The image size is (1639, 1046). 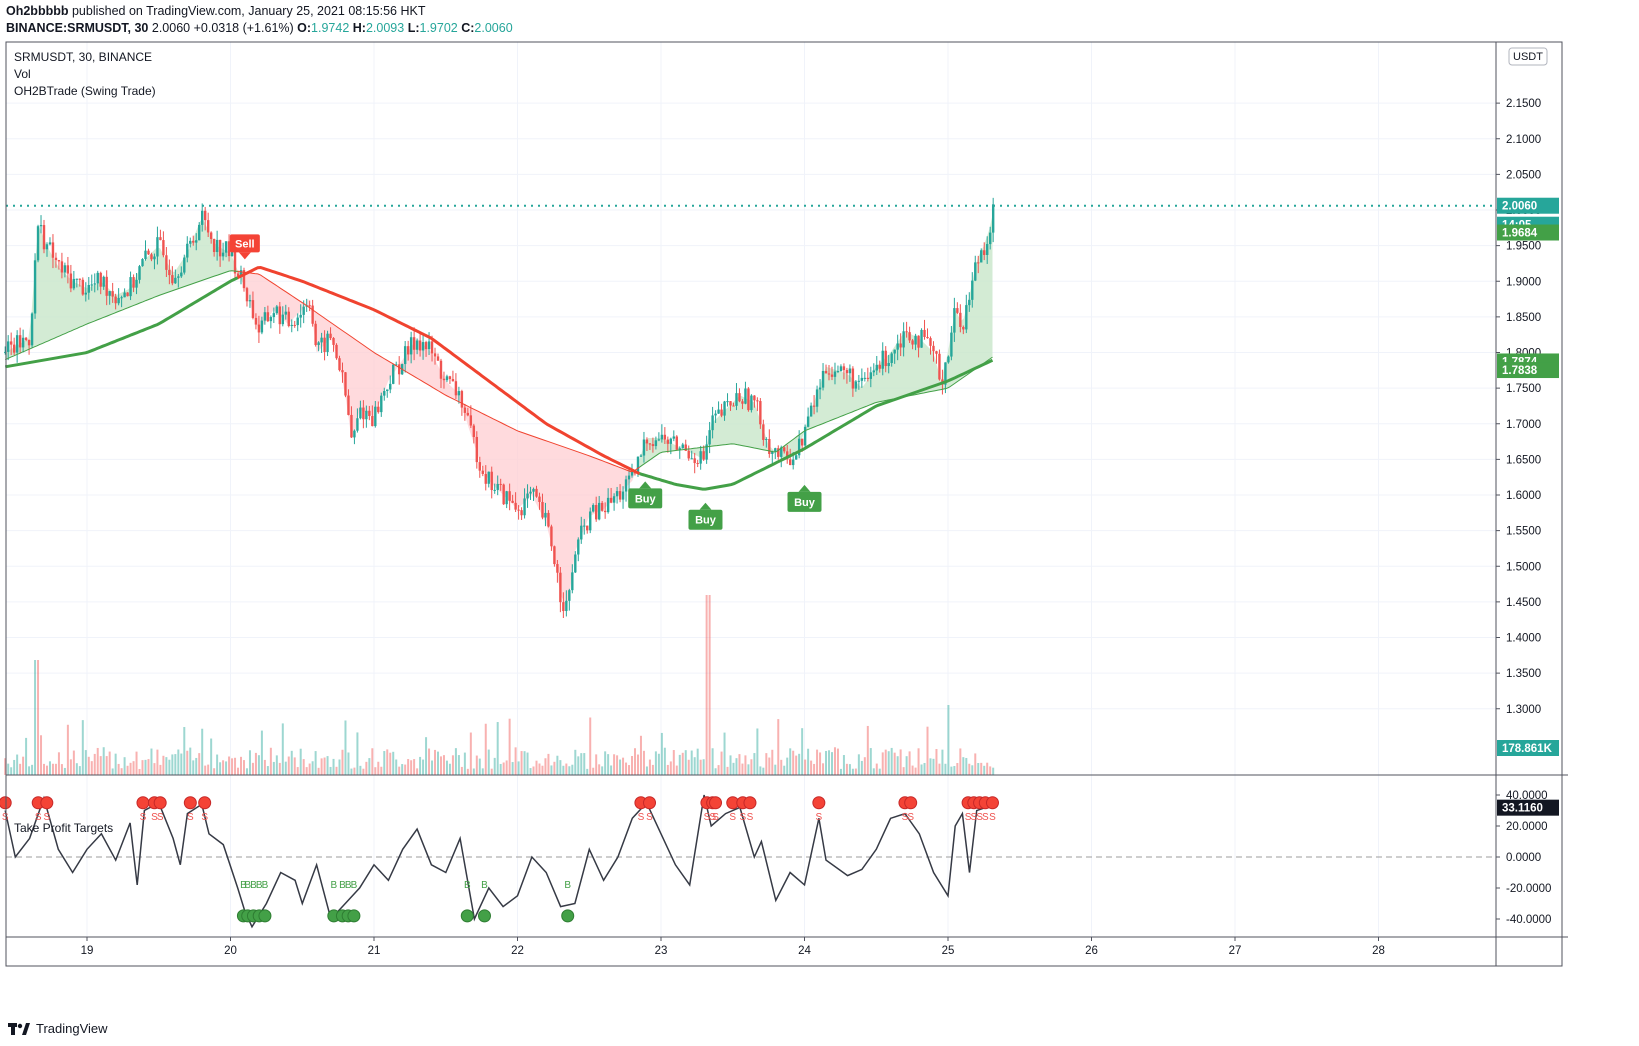 What do you see at coordinates (1528, 57) in the screenshot?
I see `currency-badge-text: USDT` at bounding box center [1528, 57].